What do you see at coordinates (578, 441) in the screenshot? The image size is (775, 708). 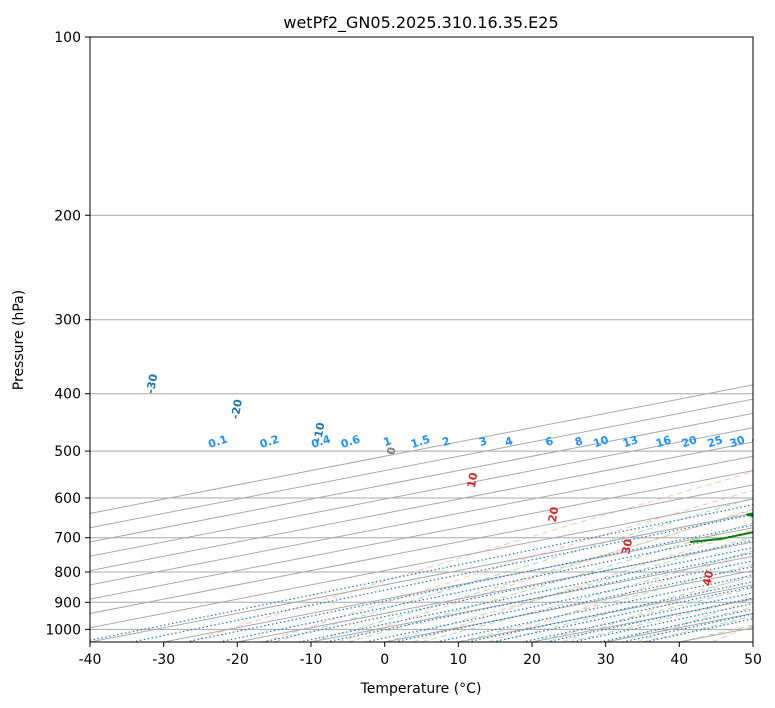 I see `mixing-ratio-label: 8` at bounding box center [578, 441].